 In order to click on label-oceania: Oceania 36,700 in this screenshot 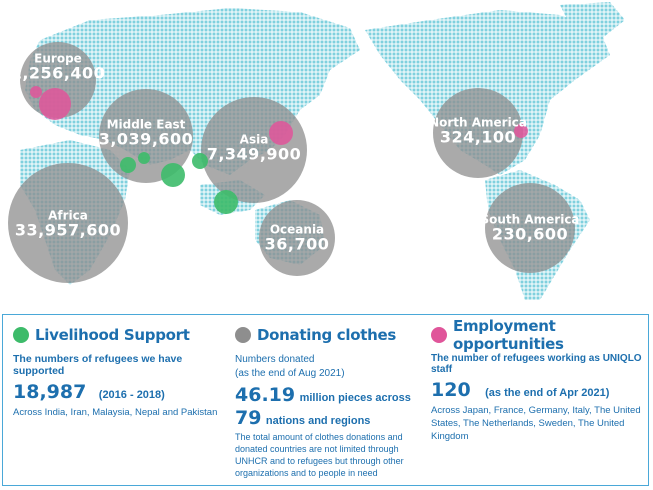, I will do `click(297, 237)`.